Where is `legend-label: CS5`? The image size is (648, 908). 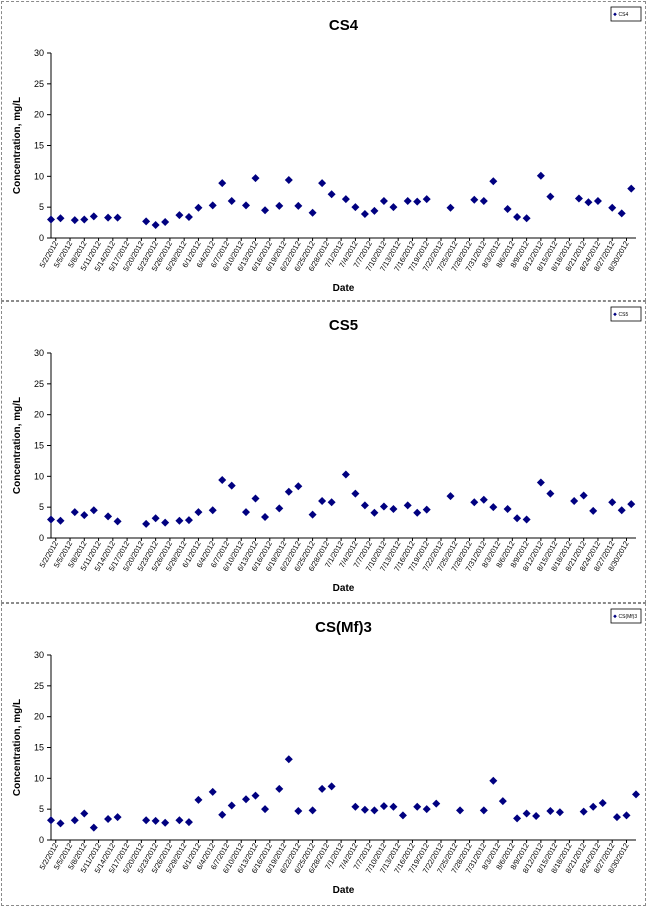
legend-label: CS5 is located at coordinates (624, 315).